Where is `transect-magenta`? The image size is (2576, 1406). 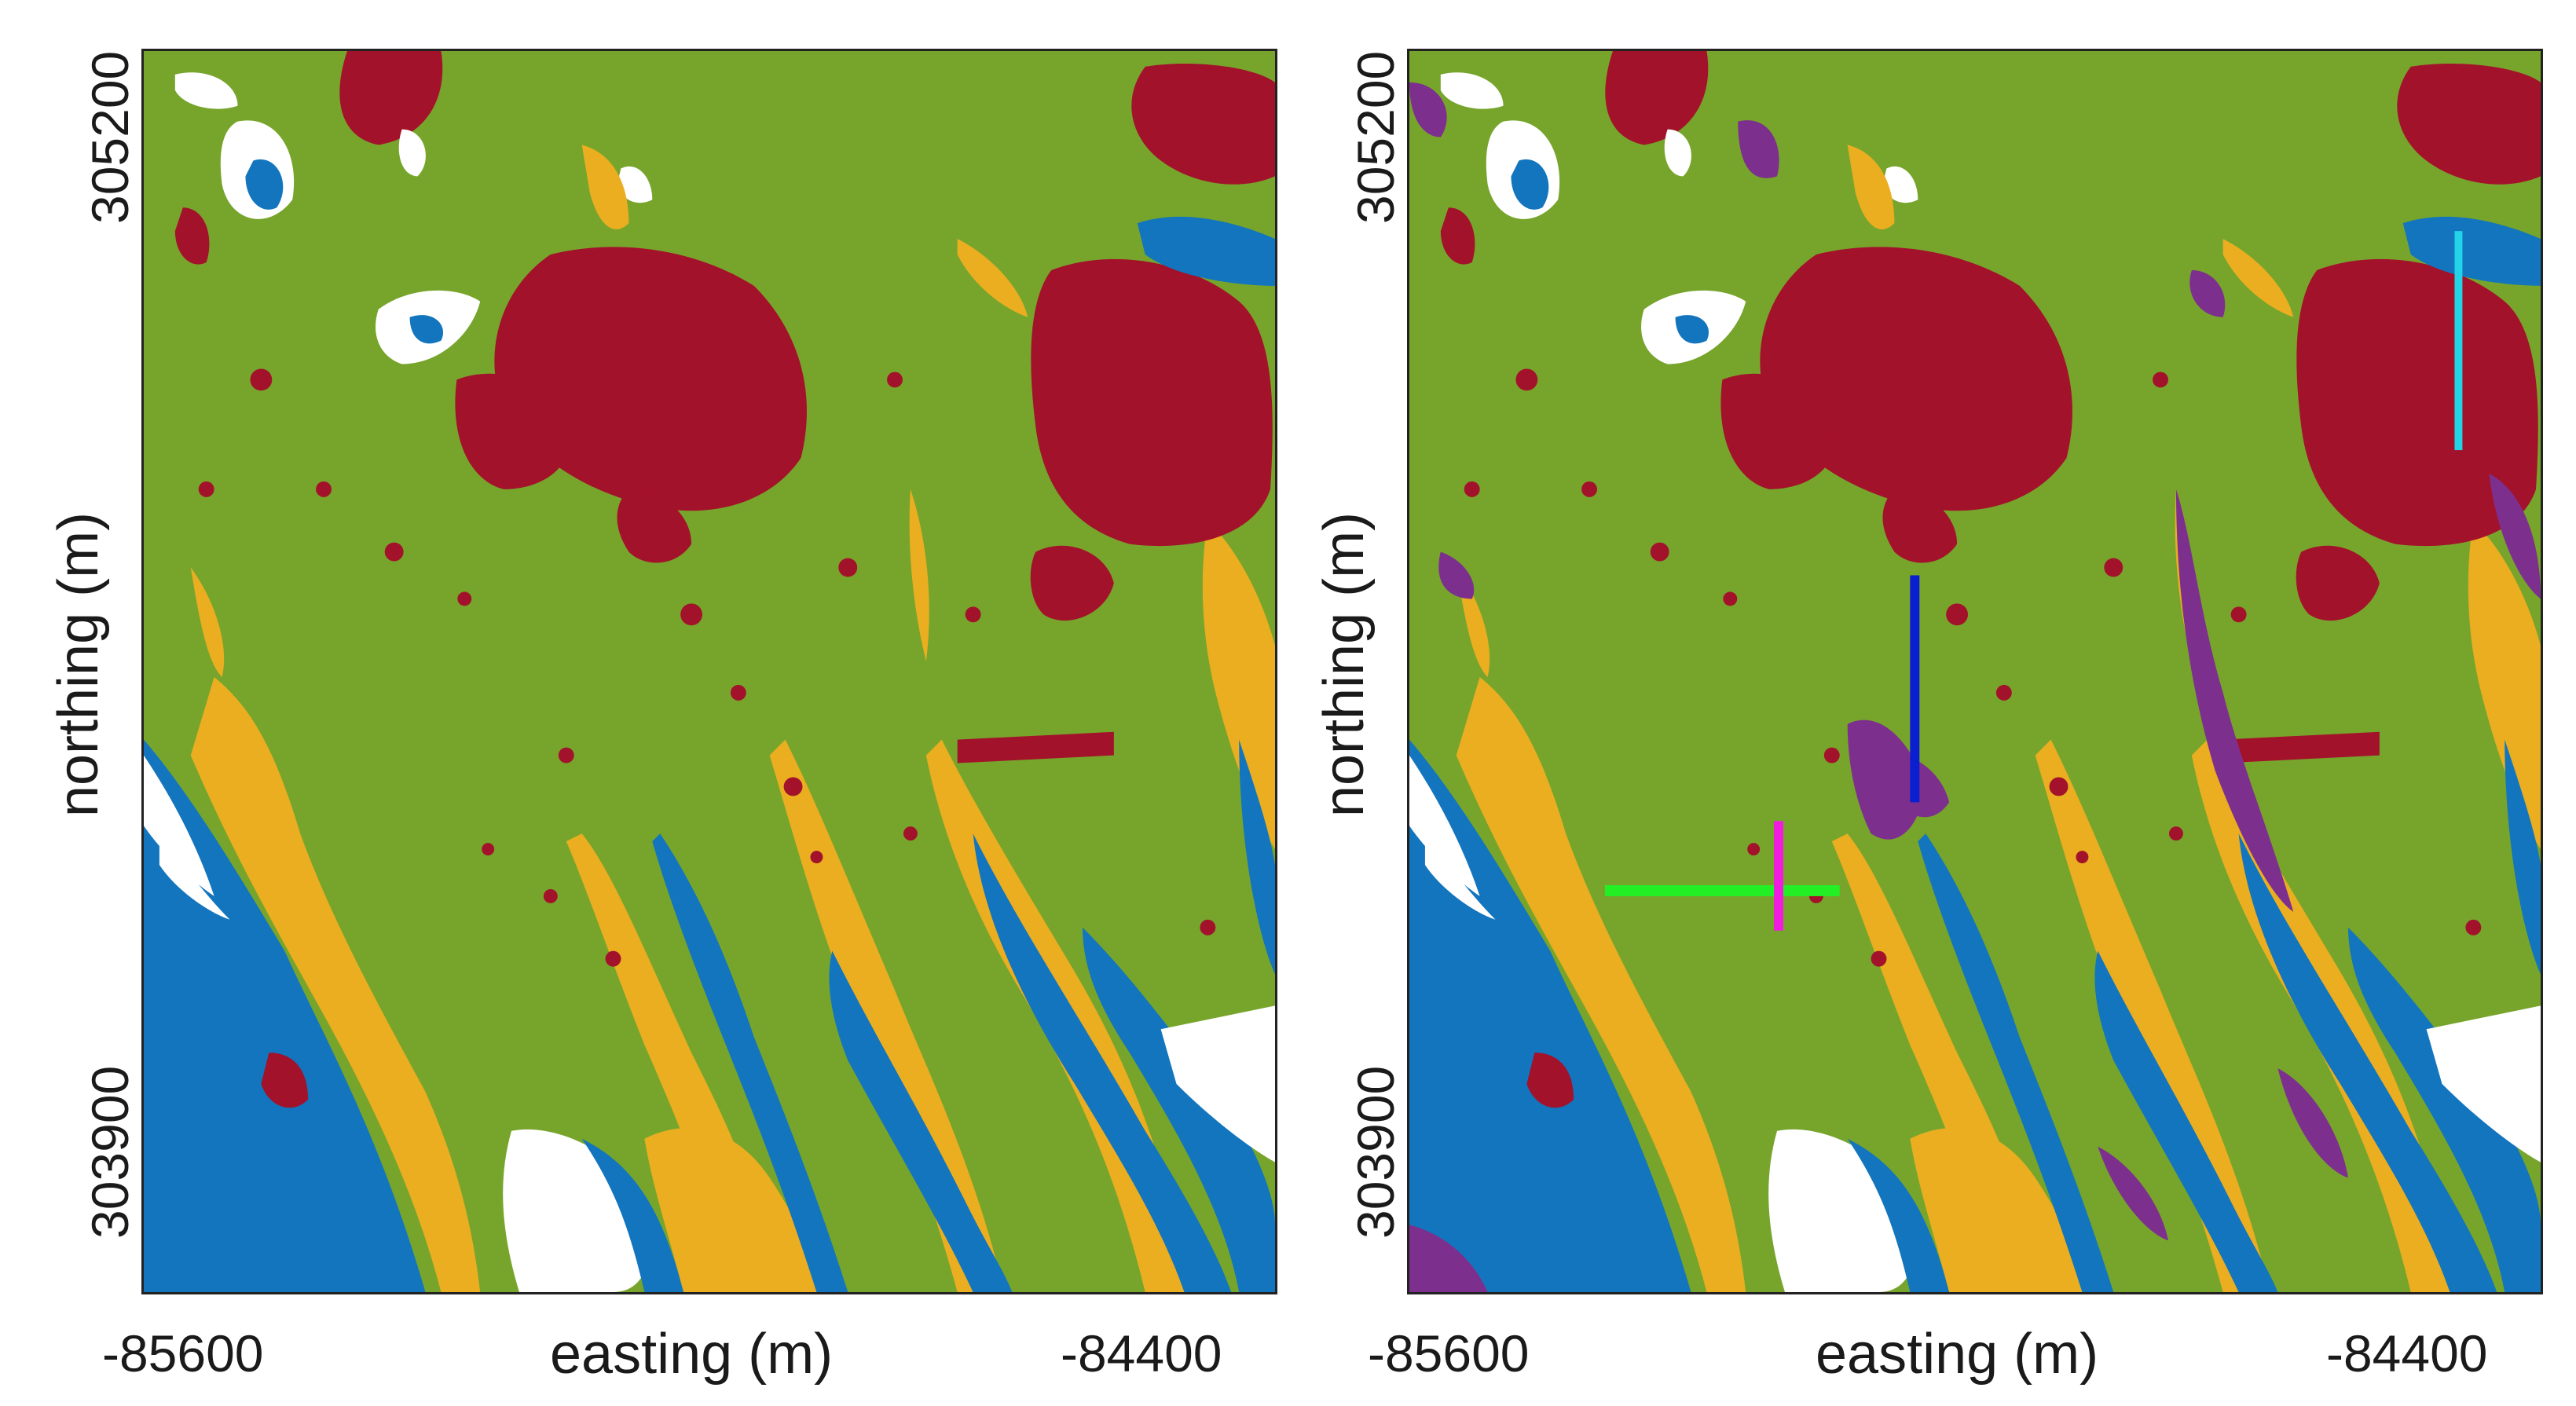
transect-magenta is located at coordinates (1779, 876).